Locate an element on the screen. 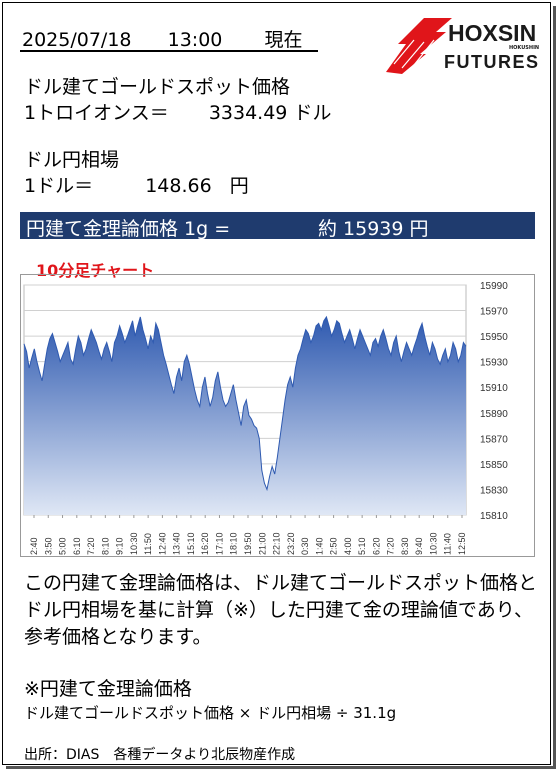 The image size is (559, 772). y-tick-label: 15830 is located at coordinates (494, 490).